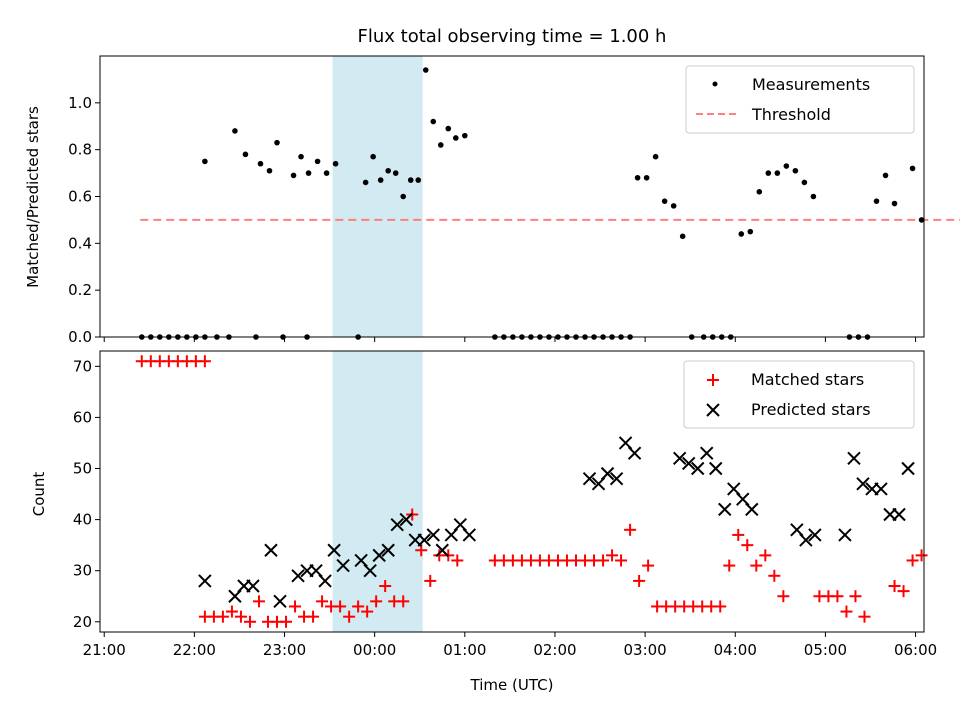 The height and width of the screenshot is (720, 960). What do you see at coordinates (811, 84) in the screenshot?
I see `legend-measurements-label: Measurements` at bounding box center [811, 84].